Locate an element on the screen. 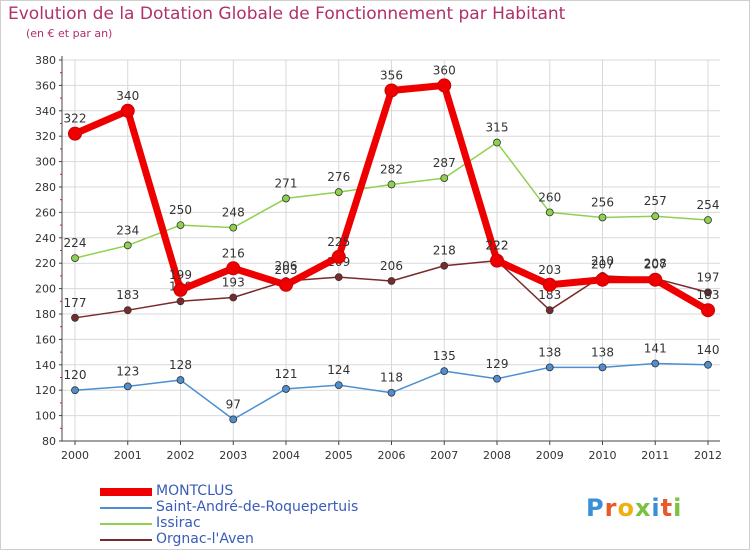  data-label-saint-andr-de-roquepertuis: 128 is located at coordinates (180, 365).